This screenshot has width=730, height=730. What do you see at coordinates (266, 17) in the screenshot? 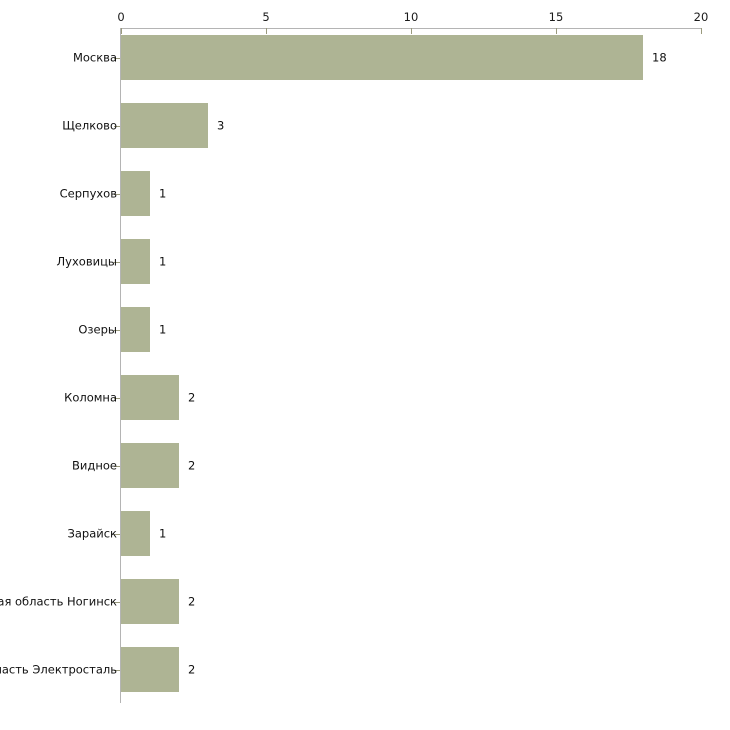
I see `x-axis-tick-label: 5` at bounding box center [266, 17].